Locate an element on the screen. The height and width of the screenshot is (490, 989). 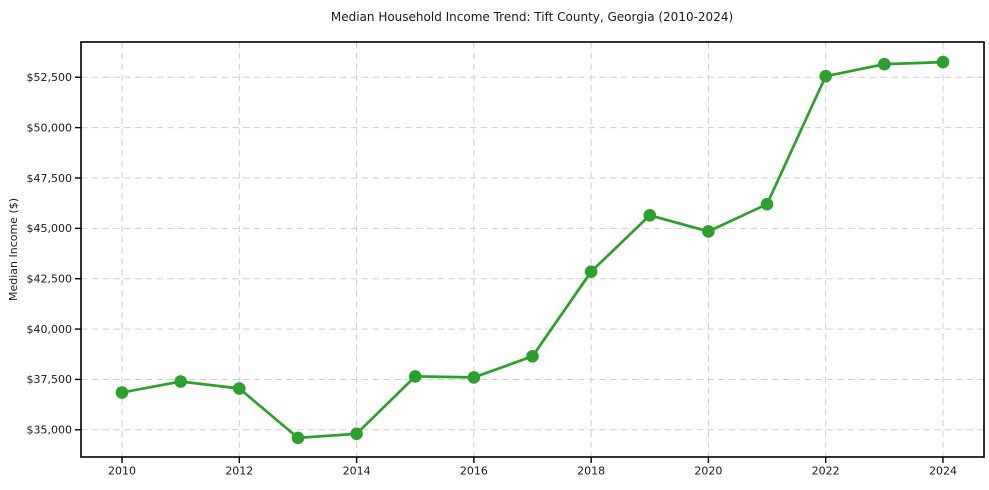
data-point-2015 is located at coordinates (415, 376).